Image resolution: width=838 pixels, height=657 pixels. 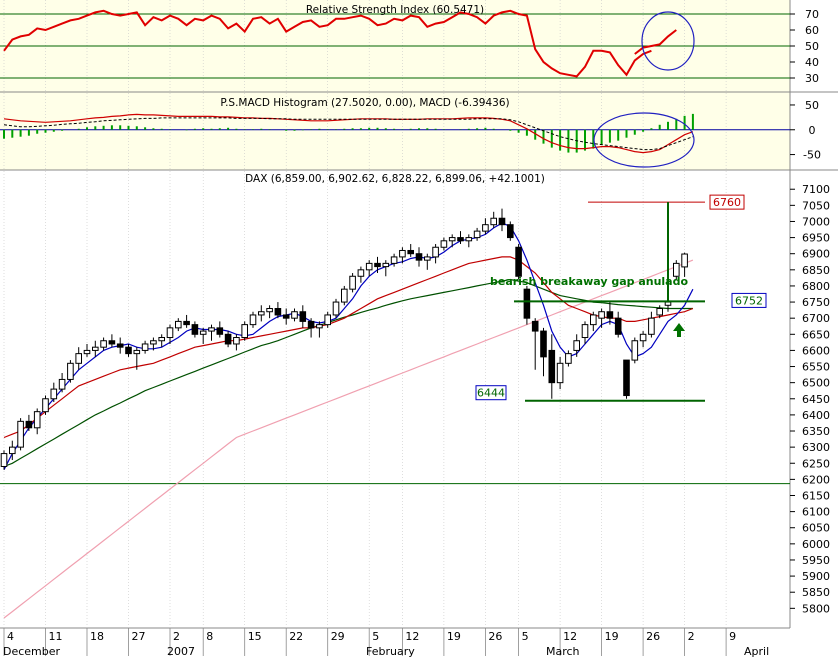 What do you see at coordinates (816, 608) in the screenshot?
I see `price-tick-label: 5800` at bounding box center [816, 608].